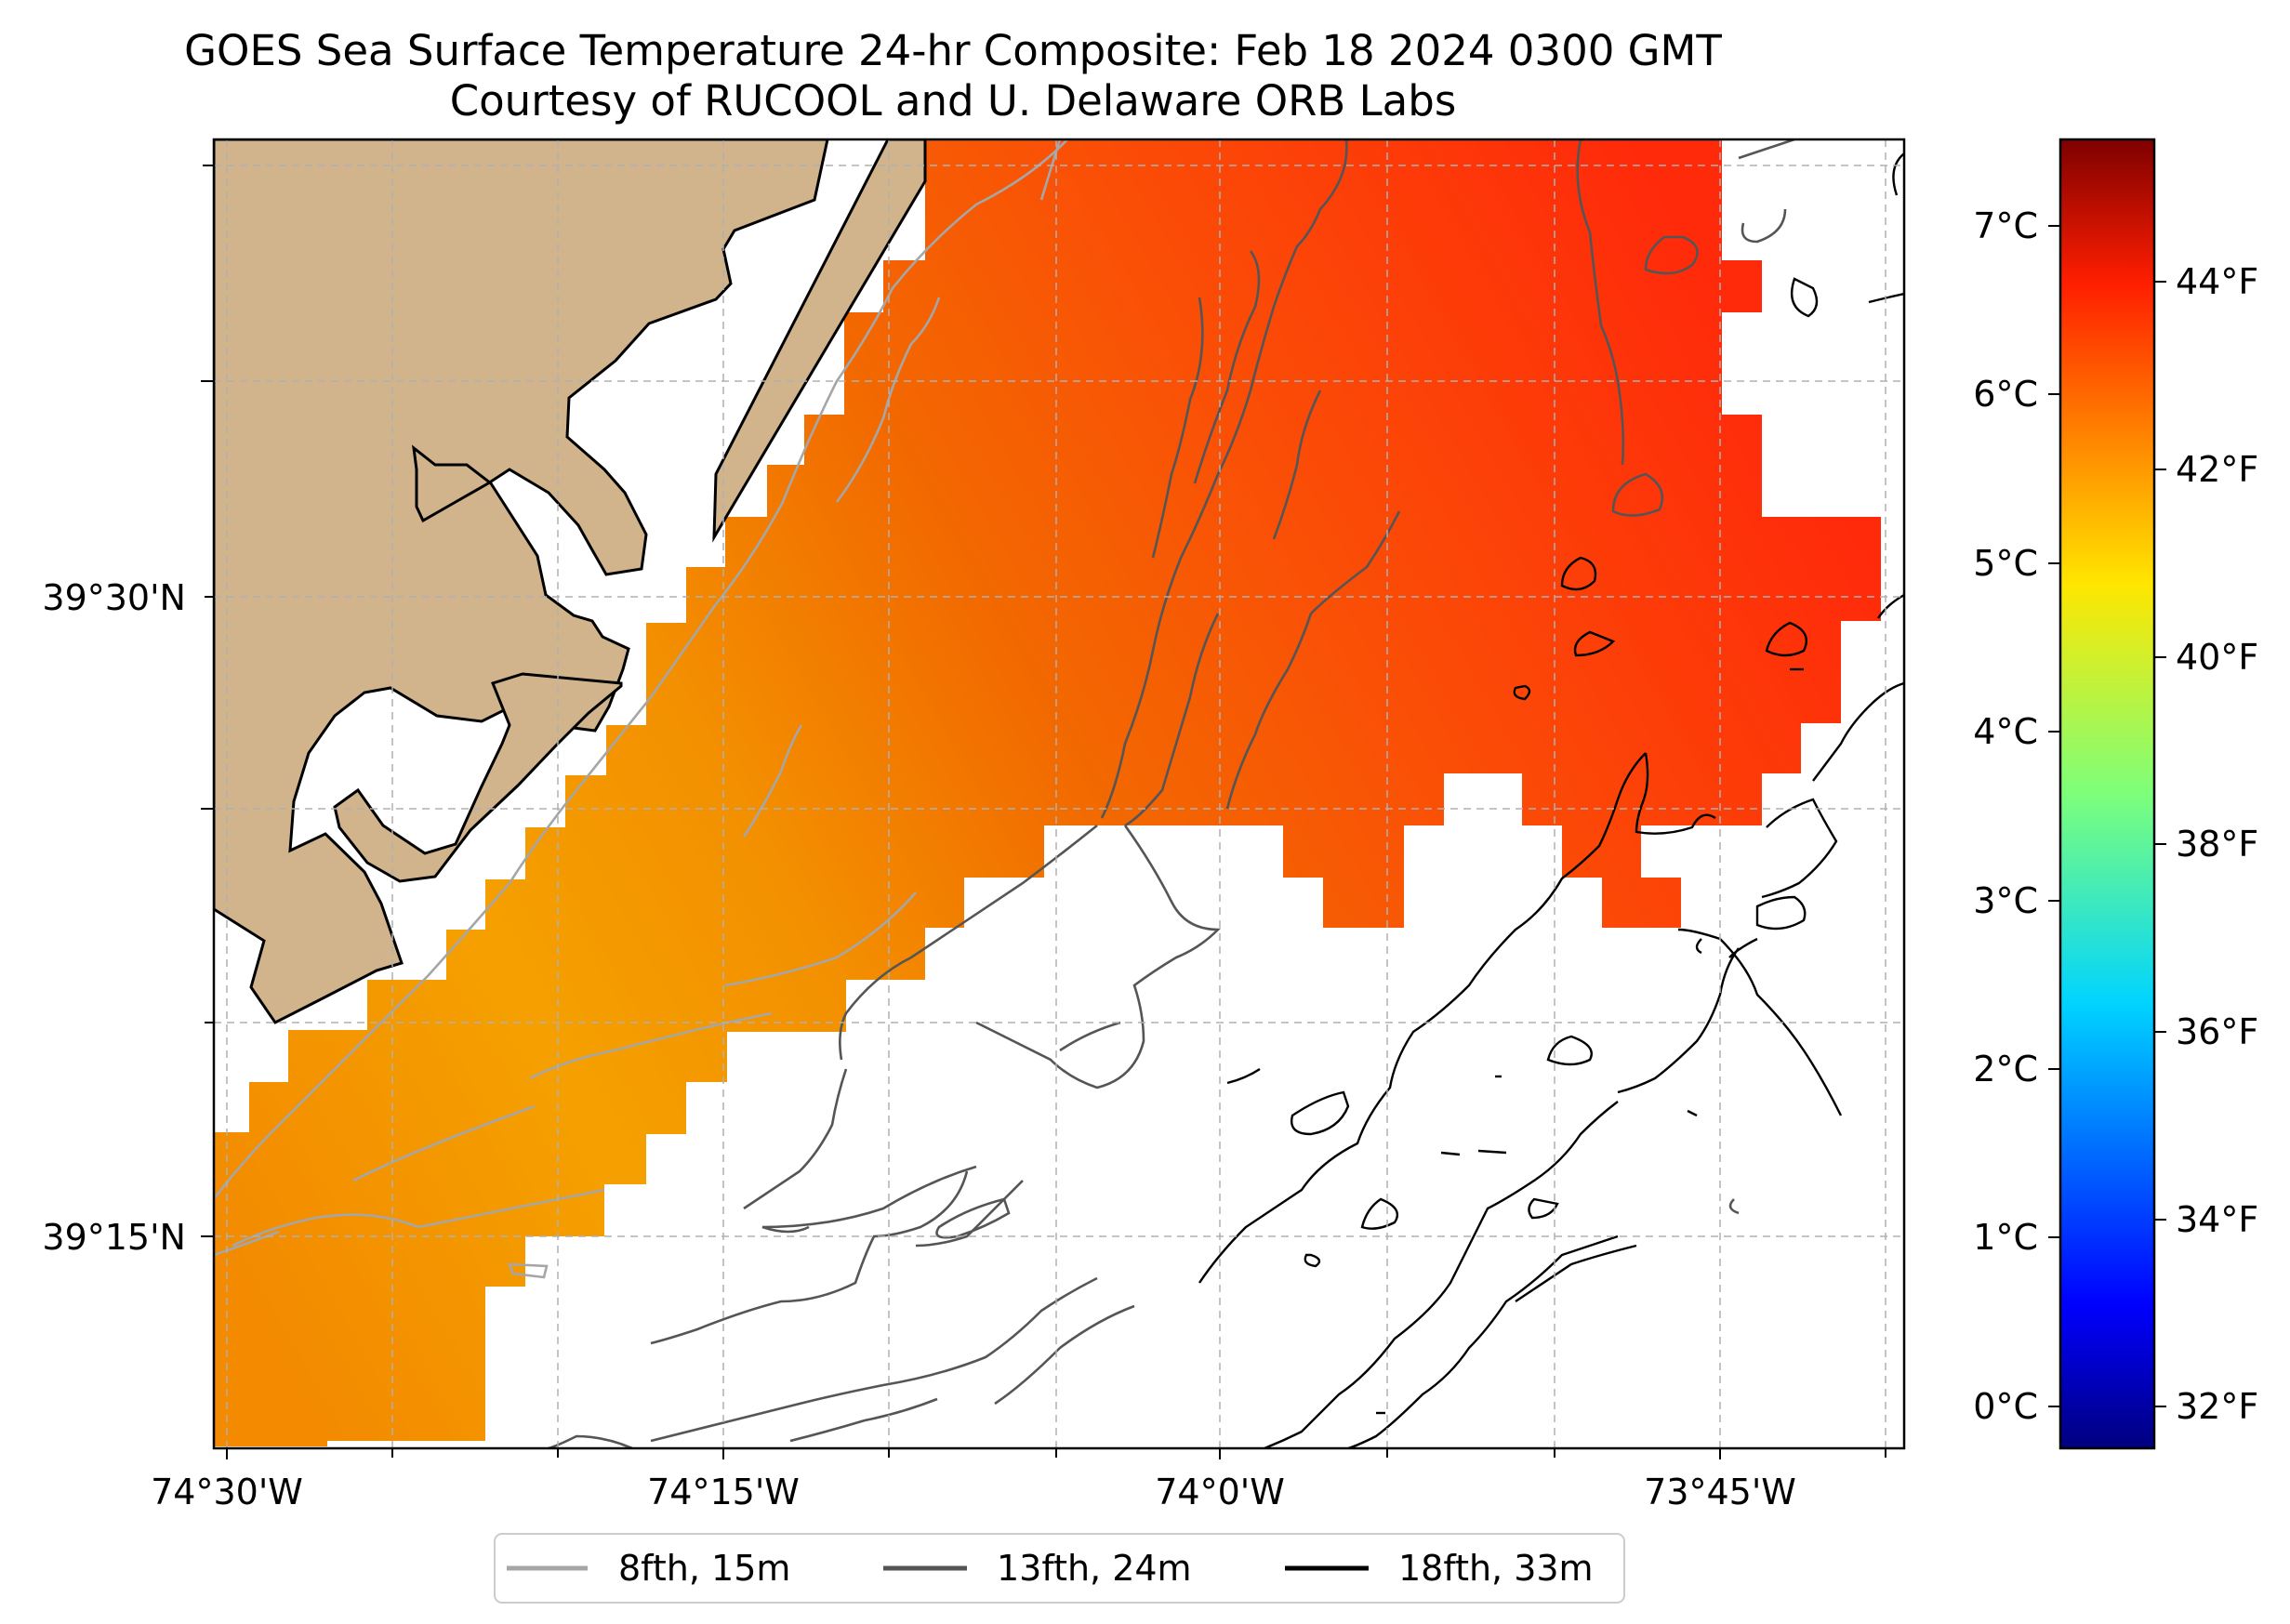 The width and height of the screenshot is (2290, 1624). I want to click on land-peninsula, so click(478, 777).